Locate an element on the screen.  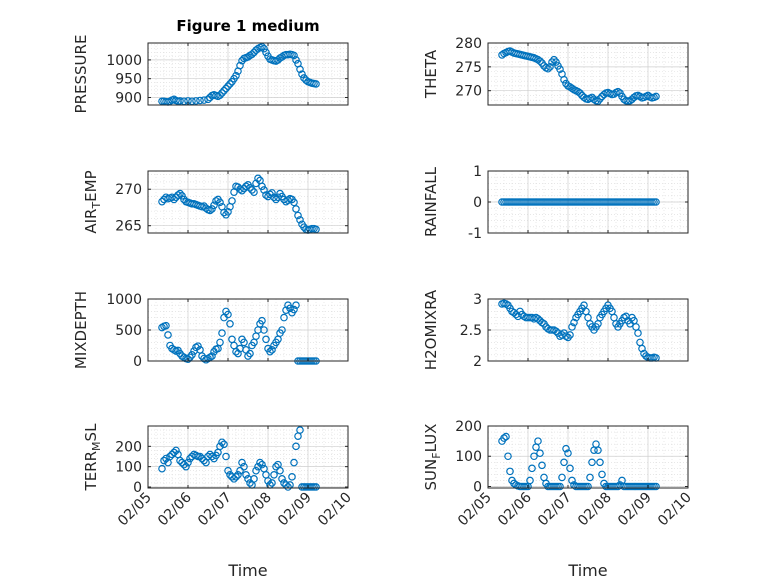
x-tick-label: 02/09 is located at coordinates (295, 510).